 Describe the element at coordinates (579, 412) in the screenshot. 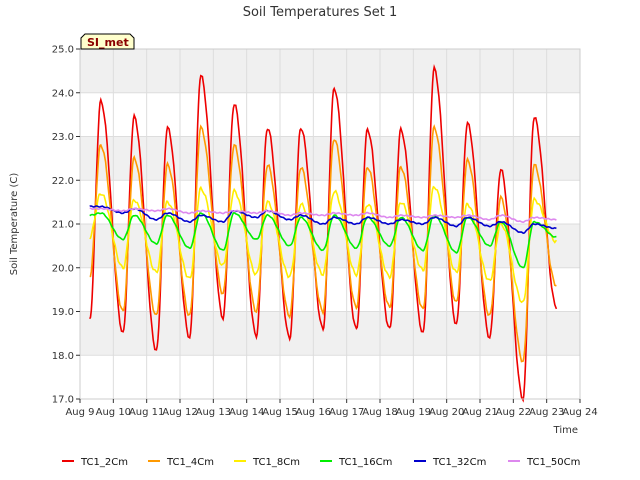

I see `x-tick-label: Aug 24` at that location.